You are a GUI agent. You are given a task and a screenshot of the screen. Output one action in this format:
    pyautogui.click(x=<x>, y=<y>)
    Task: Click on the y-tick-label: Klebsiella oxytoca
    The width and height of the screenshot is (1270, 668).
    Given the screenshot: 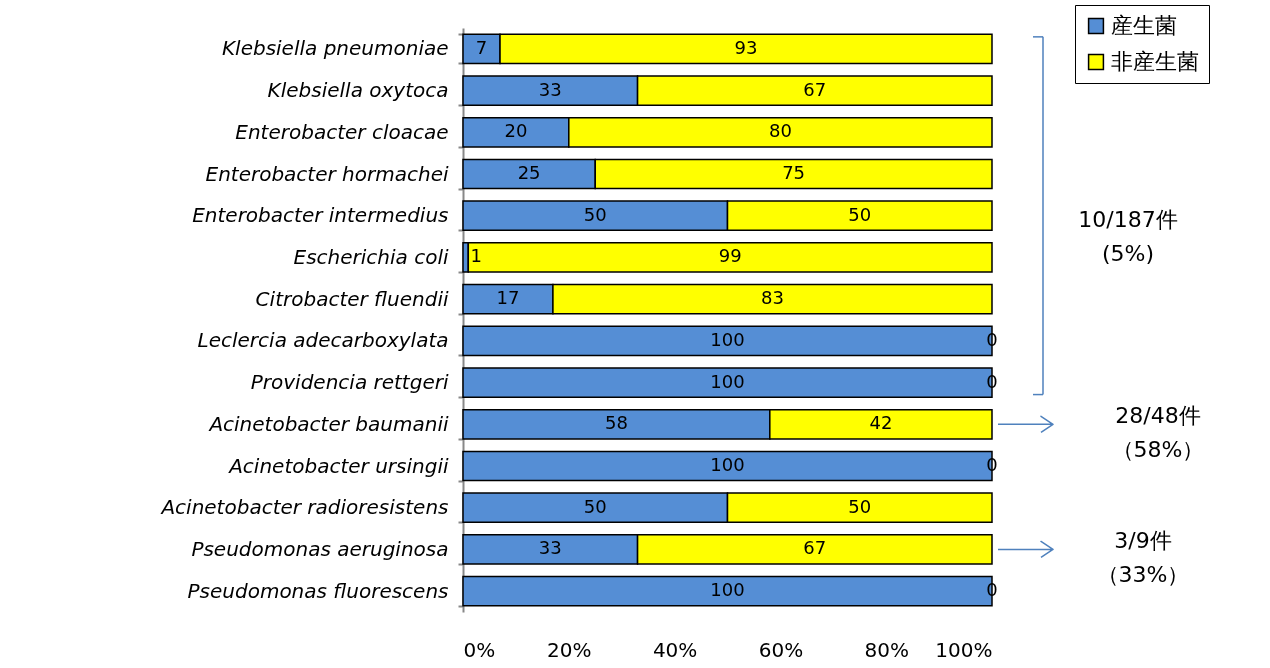 What is the action you would take?
    pyautogui.click(x=358, y=90)
    